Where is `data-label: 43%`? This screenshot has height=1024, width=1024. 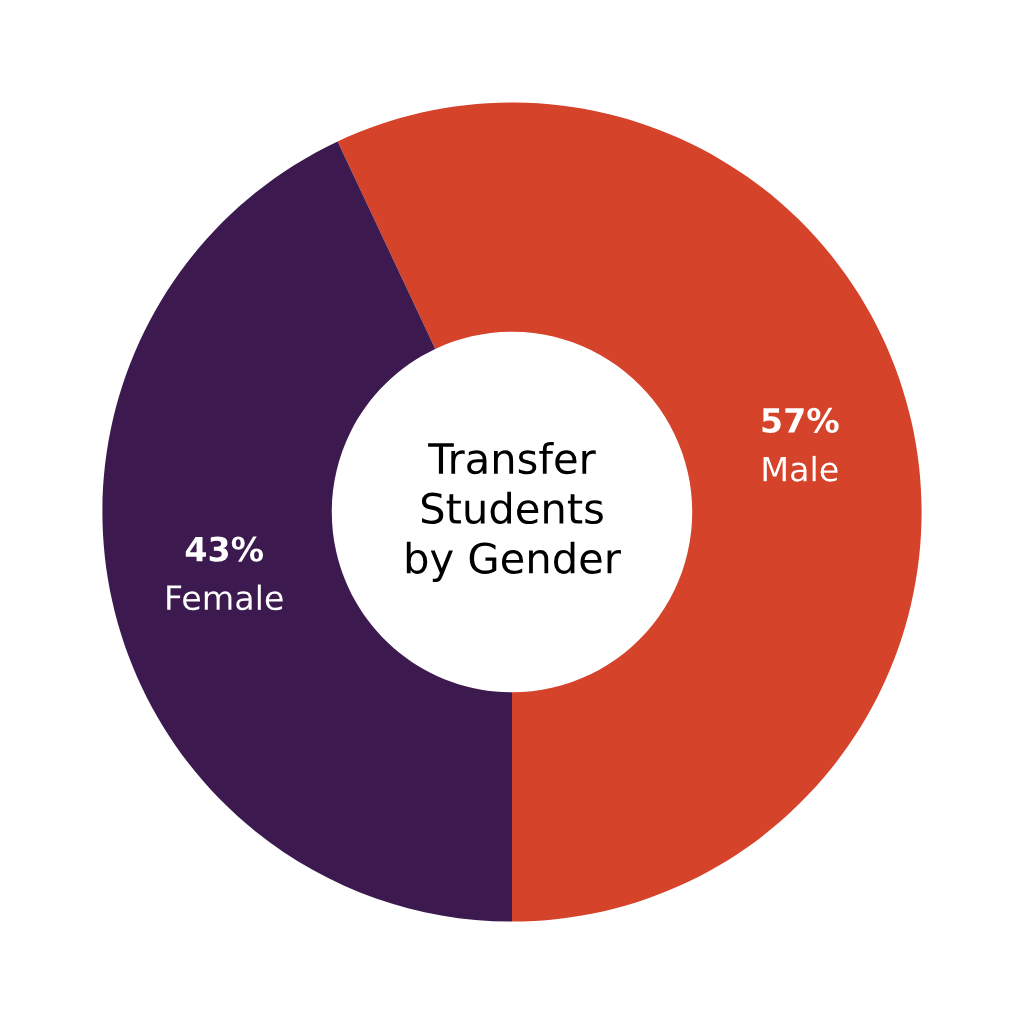
data-label: 43% is located at coordinates (224, 549).